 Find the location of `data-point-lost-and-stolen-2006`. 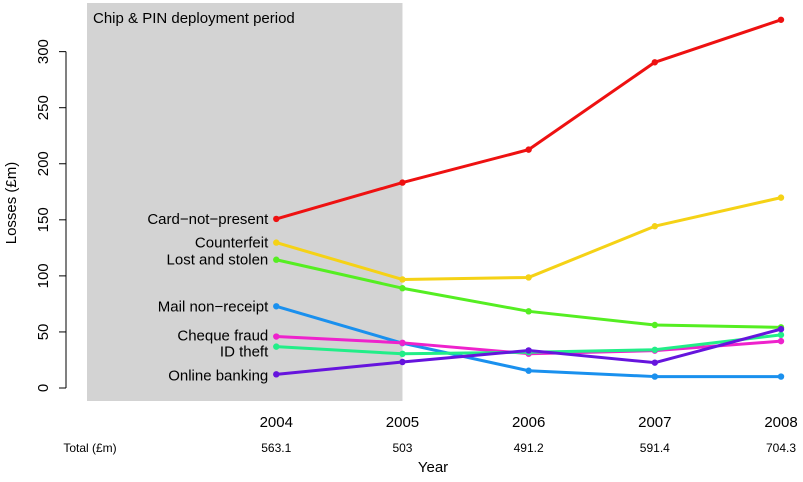

data-point-lost-and-stolen-2006 is located at coordinates (528, 311).